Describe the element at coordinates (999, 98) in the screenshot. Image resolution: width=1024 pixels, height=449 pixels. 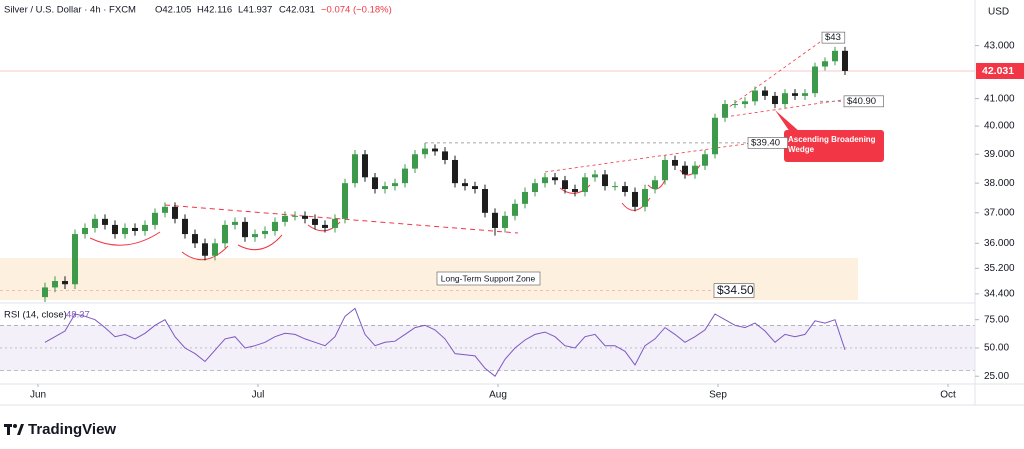
I see `y-tick-label: 41.000` at that location.